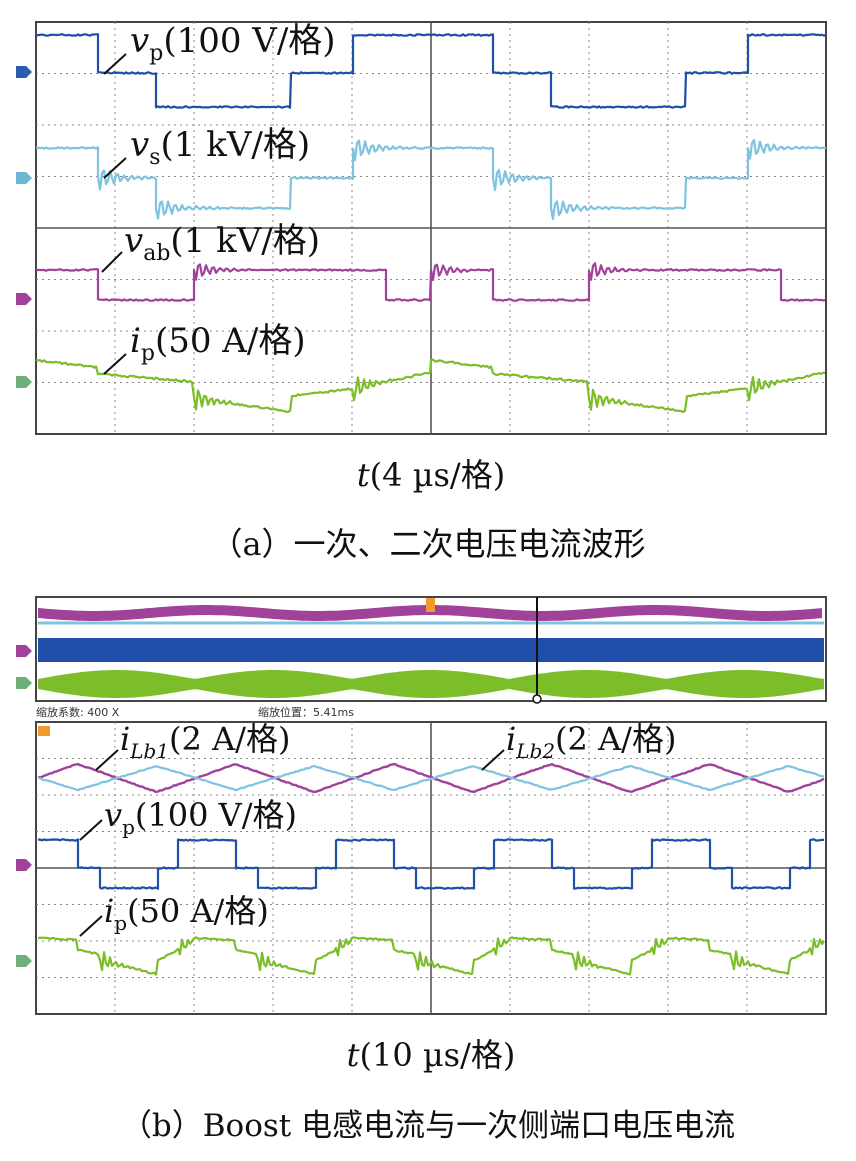  What do you see at coordinates (222, 243) in the screenshot?
I see `label-vab-a: vab(1 kV/格)` at bounding box center [222, 243].